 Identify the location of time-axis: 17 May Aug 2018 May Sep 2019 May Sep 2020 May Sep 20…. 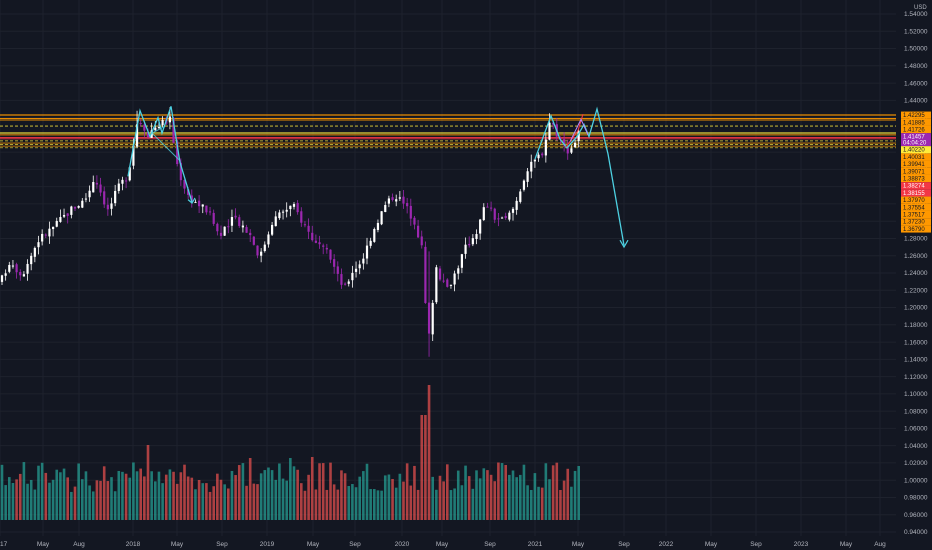
(466, 543).